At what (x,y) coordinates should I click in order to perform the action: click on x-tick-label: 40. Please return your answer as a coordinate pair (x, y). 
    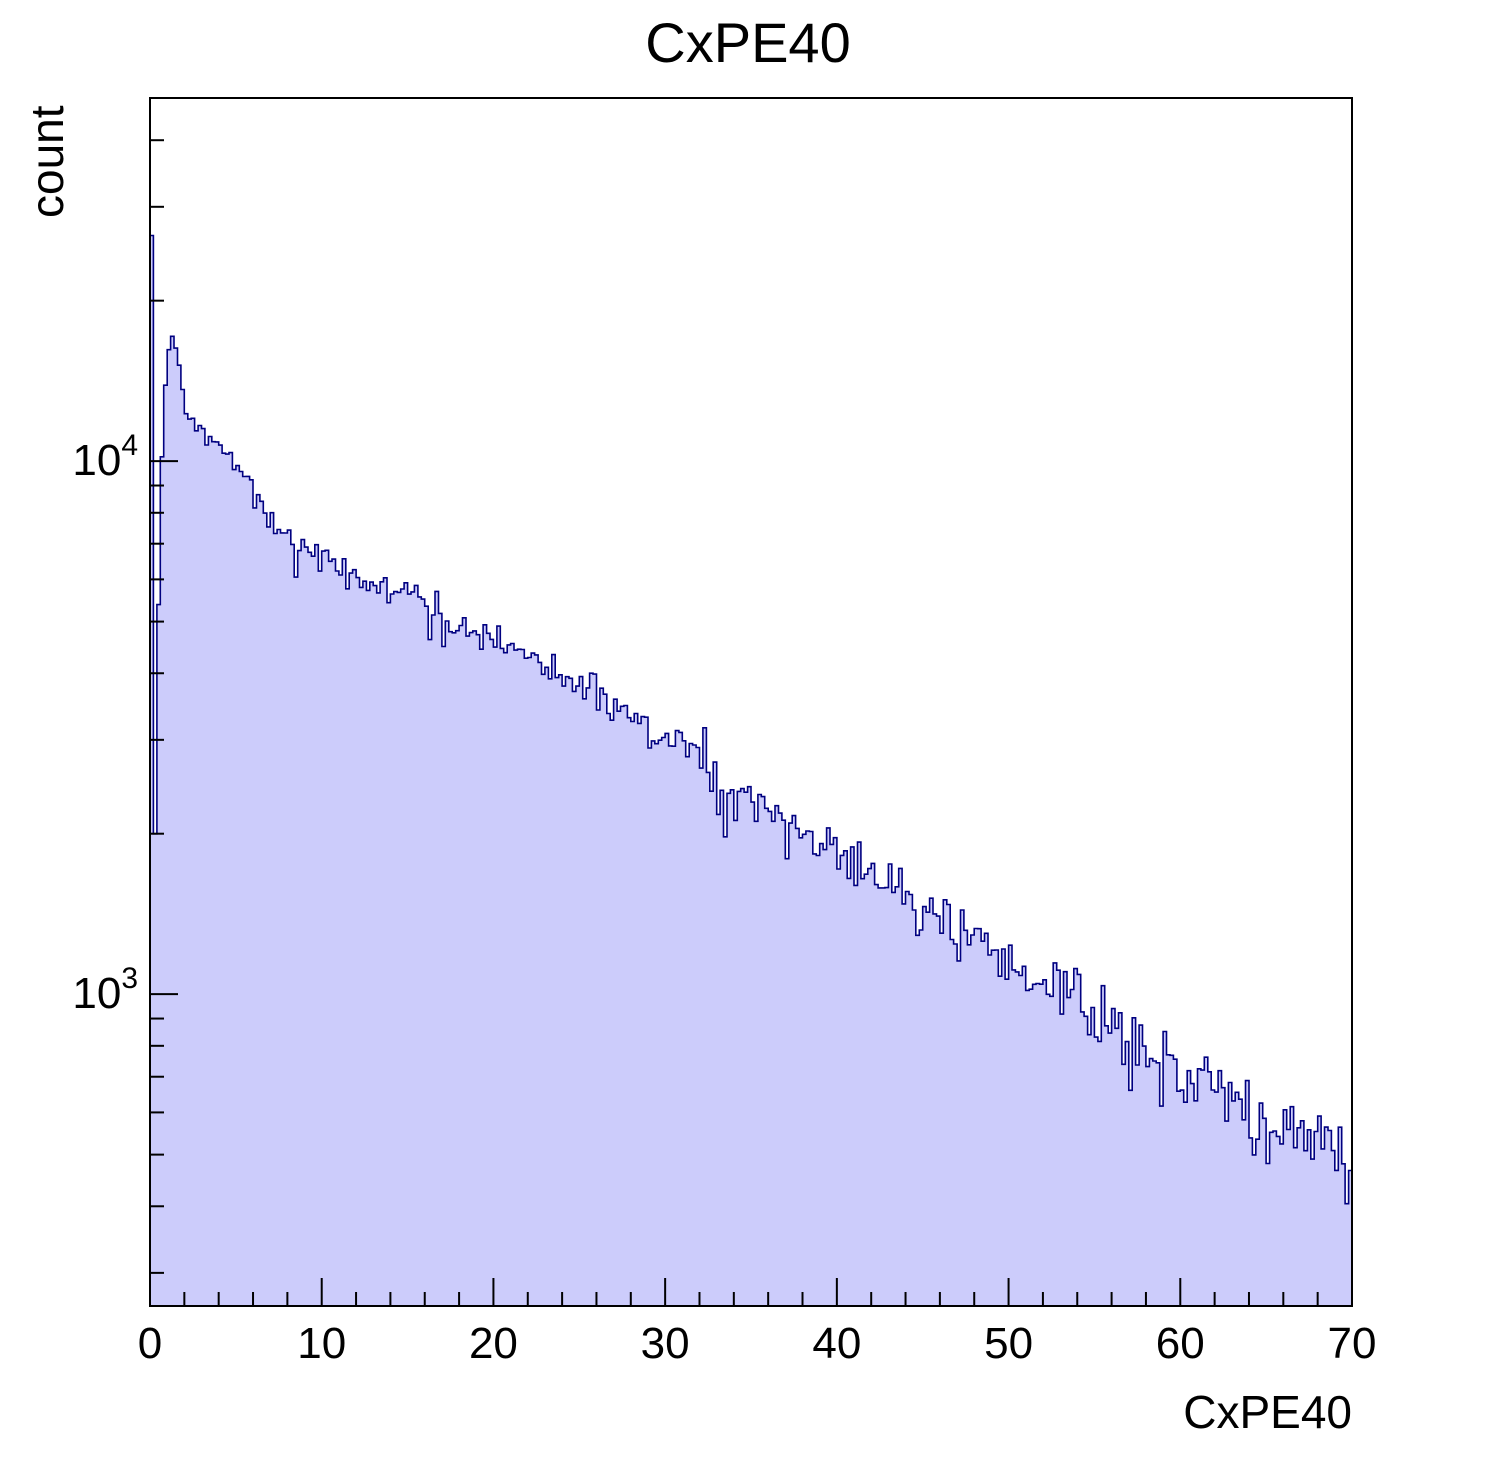
    Looking at the image, I should click on (836, 1343).